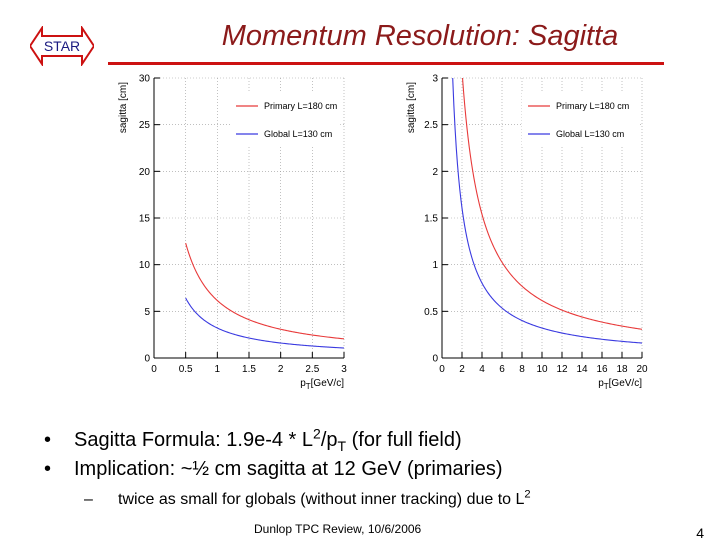 This screenshot has width=720, height=541. I want to click on y-tick-label: 2.5, so click(431, 125).